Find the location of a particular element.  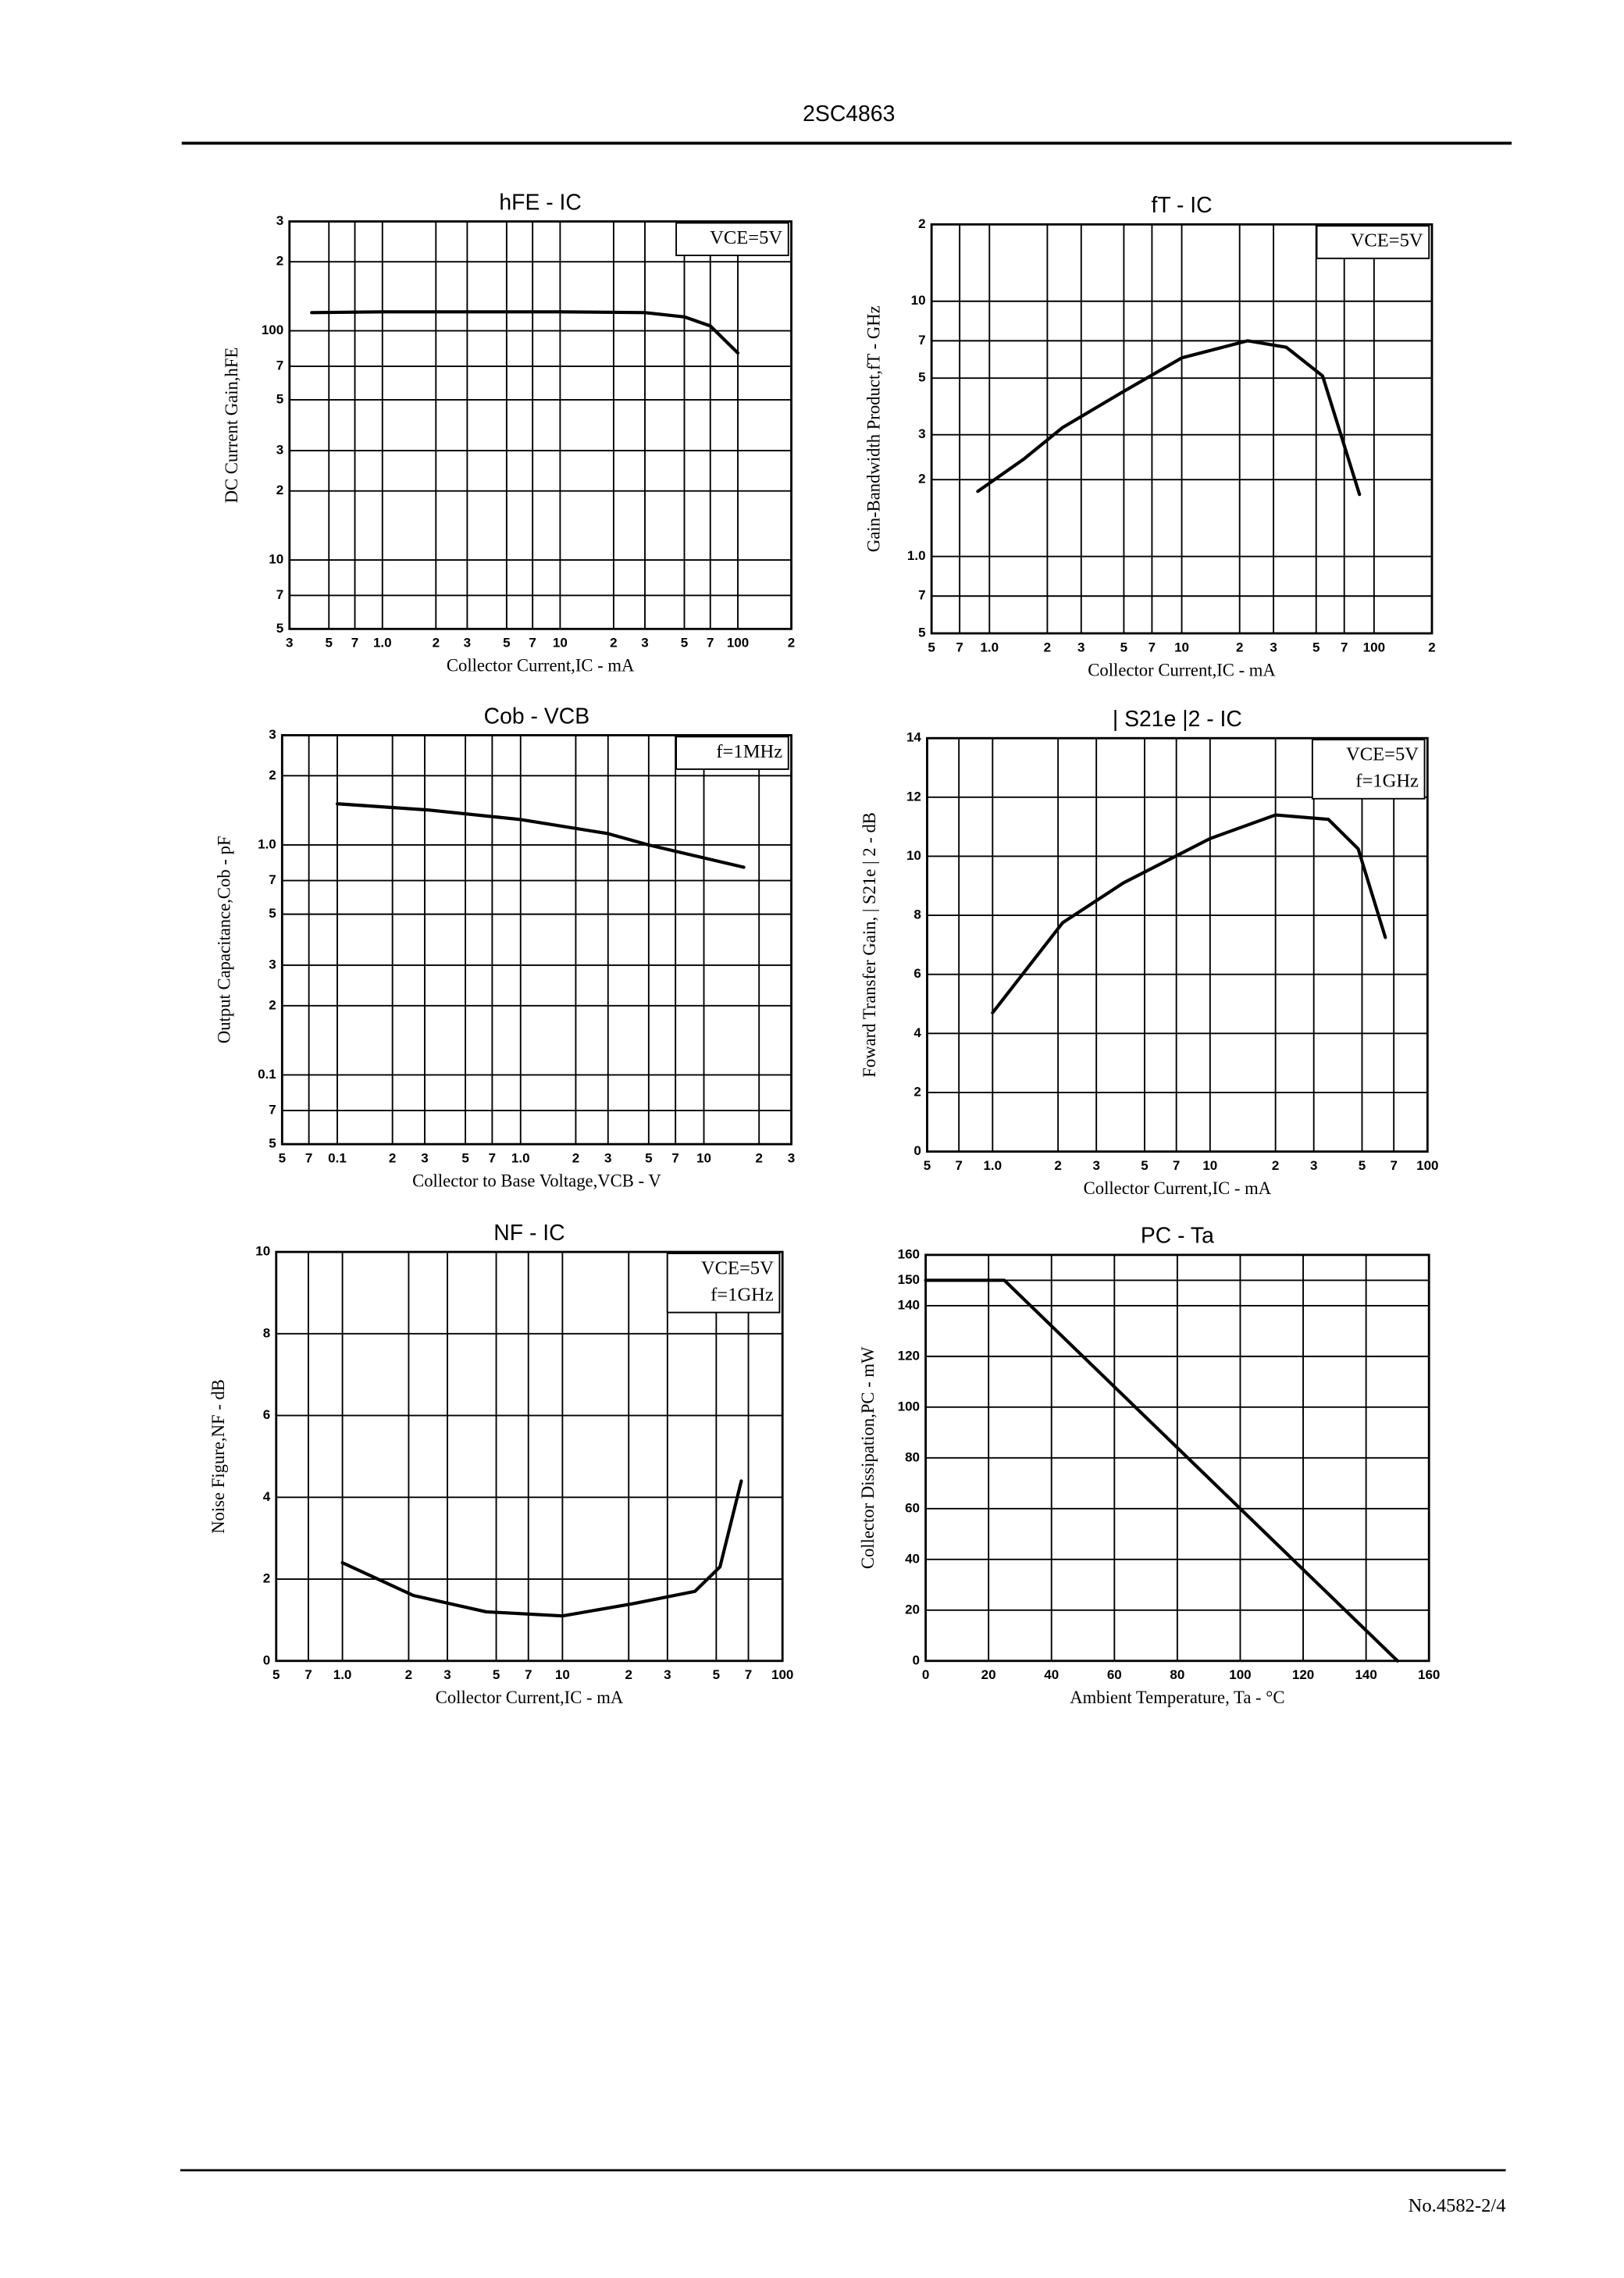

x-tick-label: 0.1 is located at coordinates (337, 1158).